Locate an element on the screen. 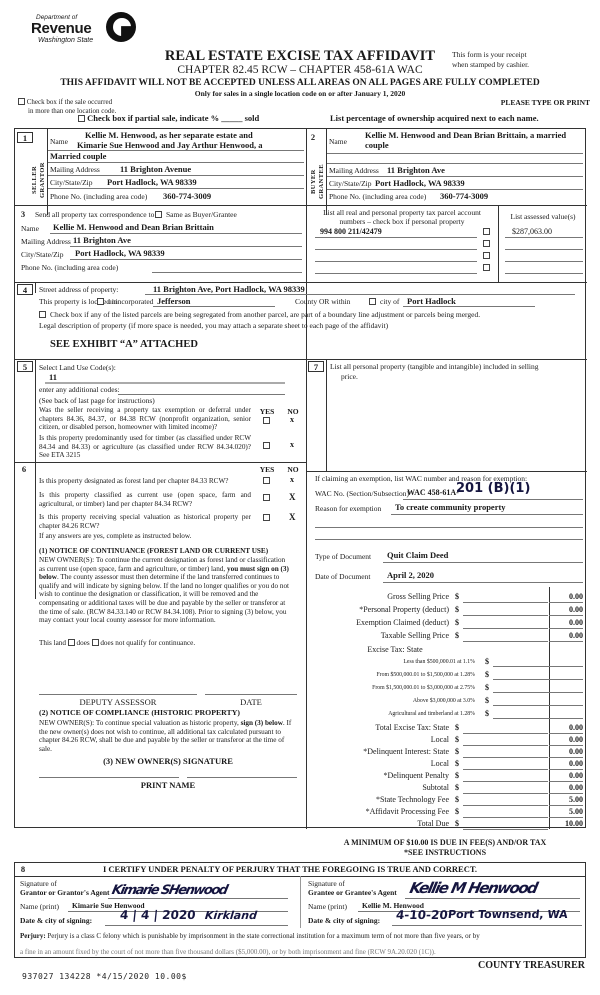 The width and height of the screenshot is (600, 995). partial-sale-checkbox is located at coordinates (81, 118).